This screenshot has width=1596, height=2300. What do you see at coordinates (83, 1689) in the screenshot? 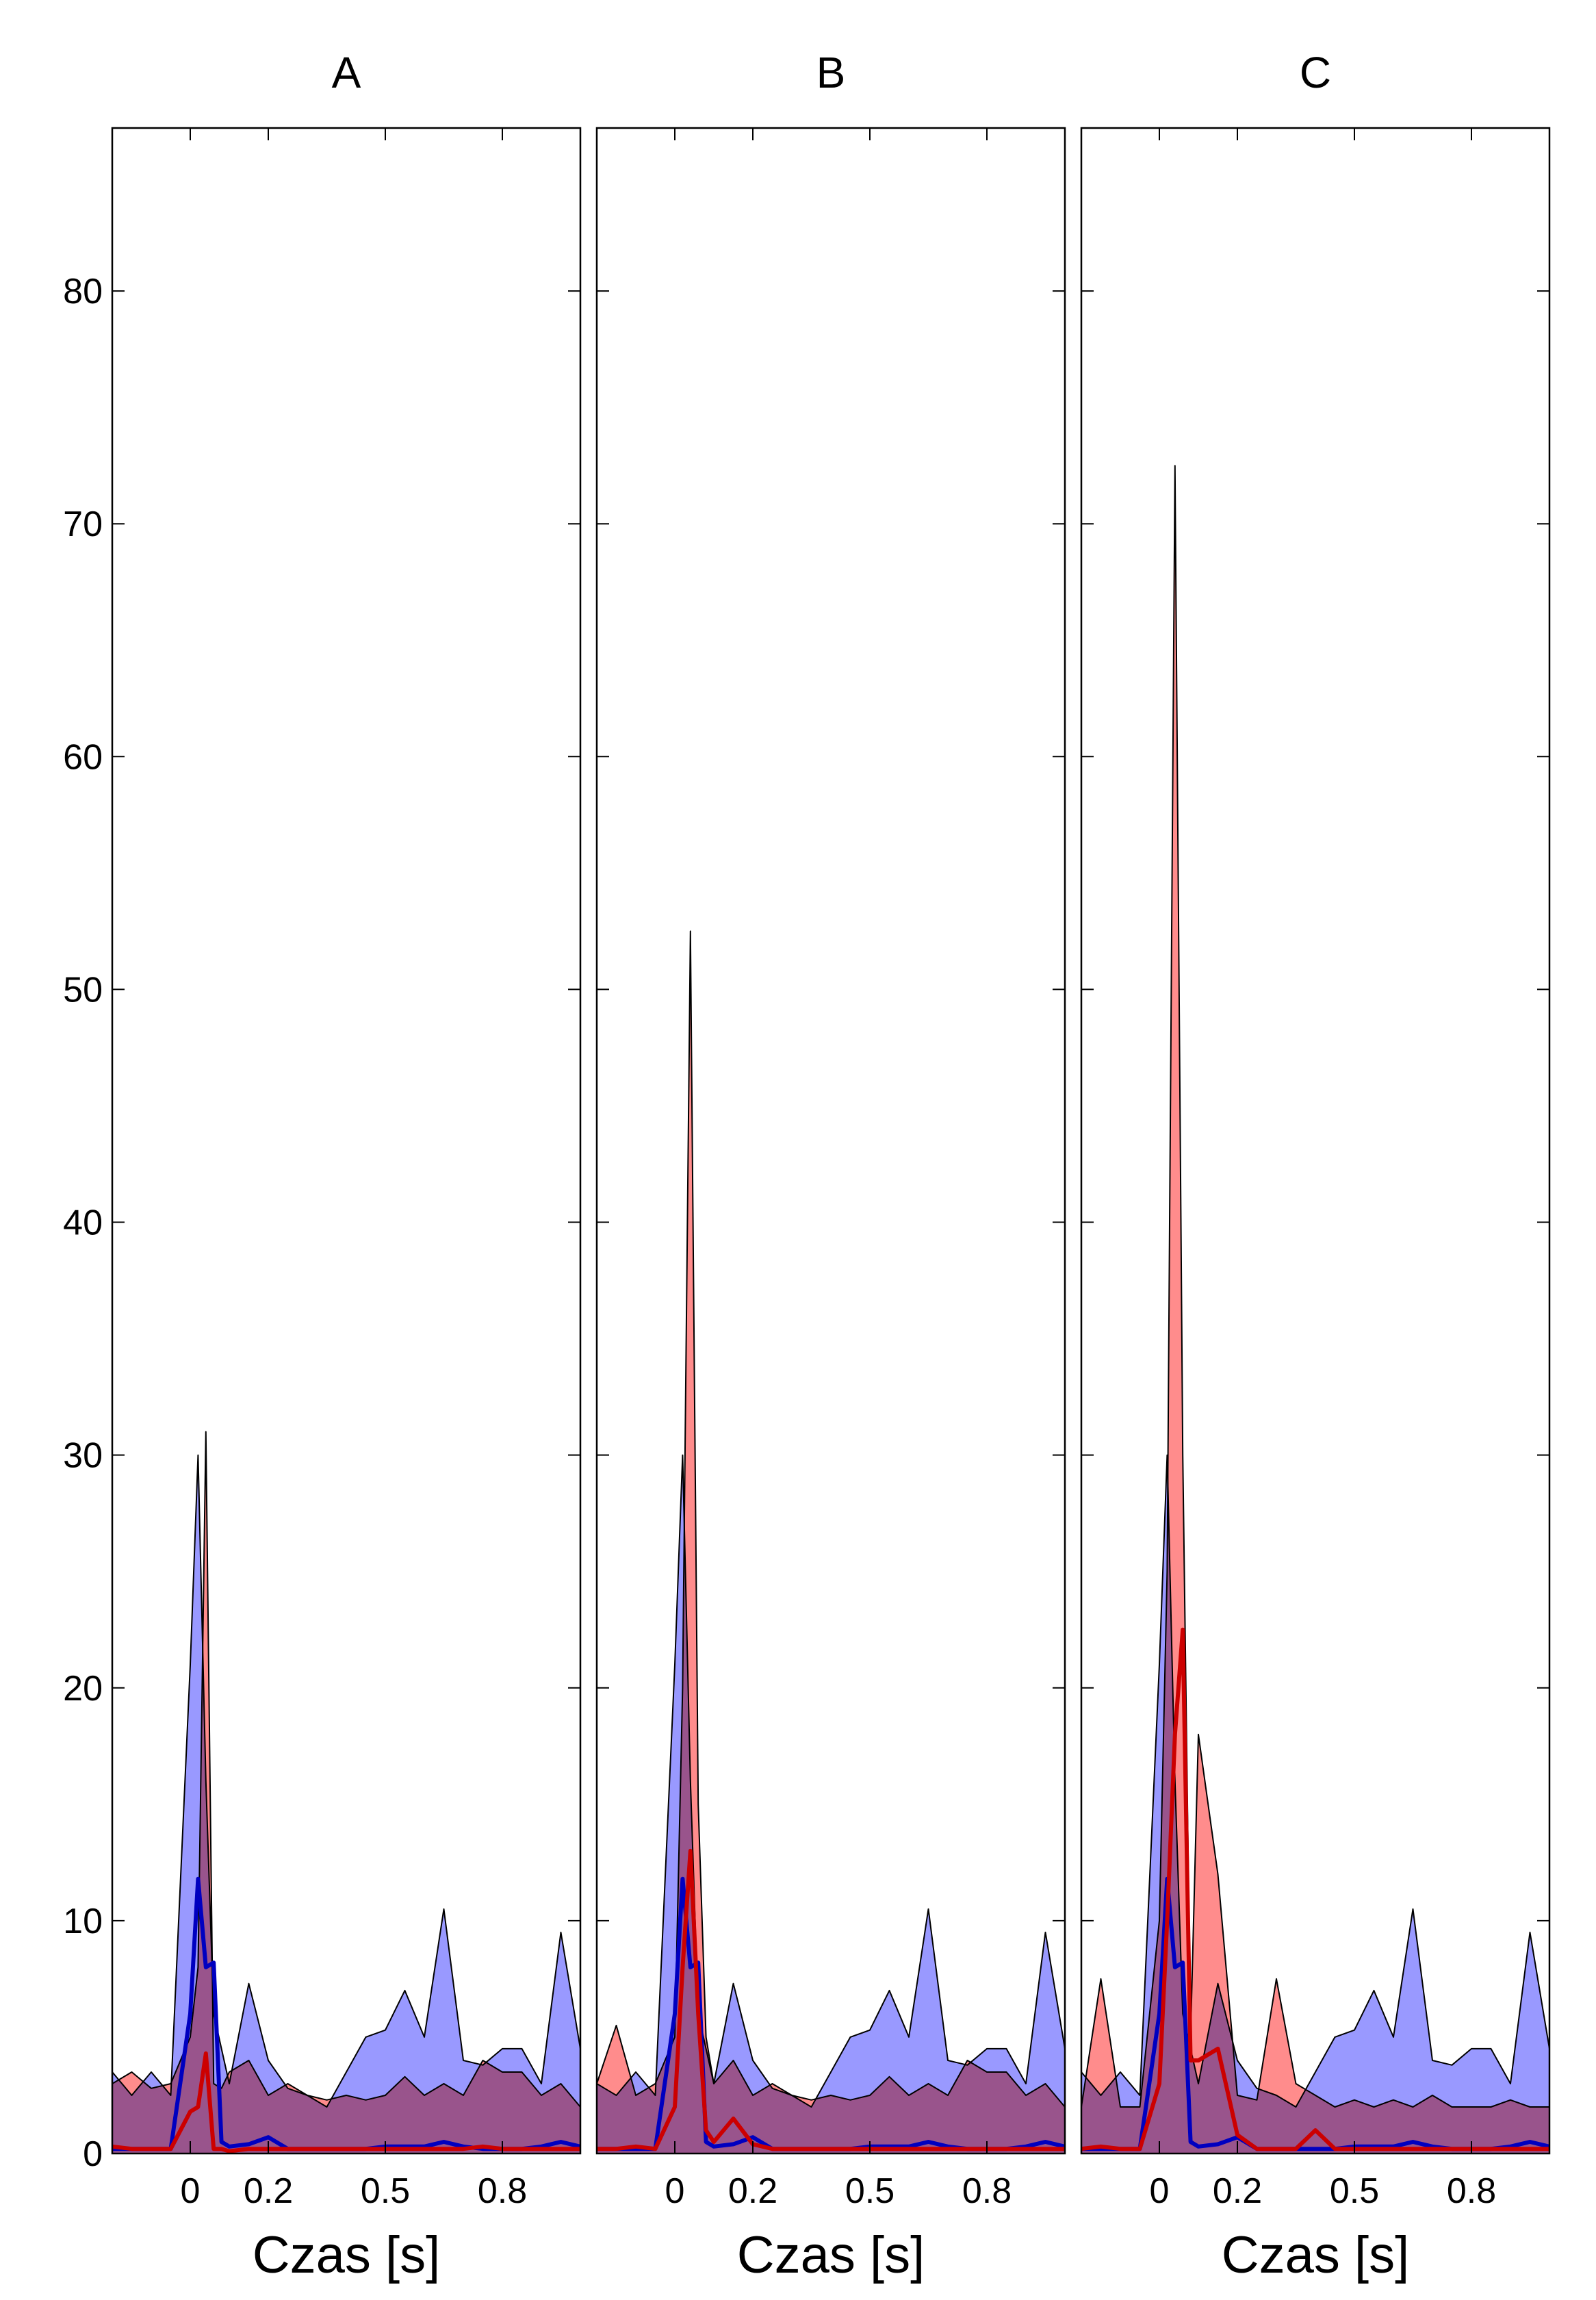
I see `y-tick-label: 20` at bounding box center [83, 1689].